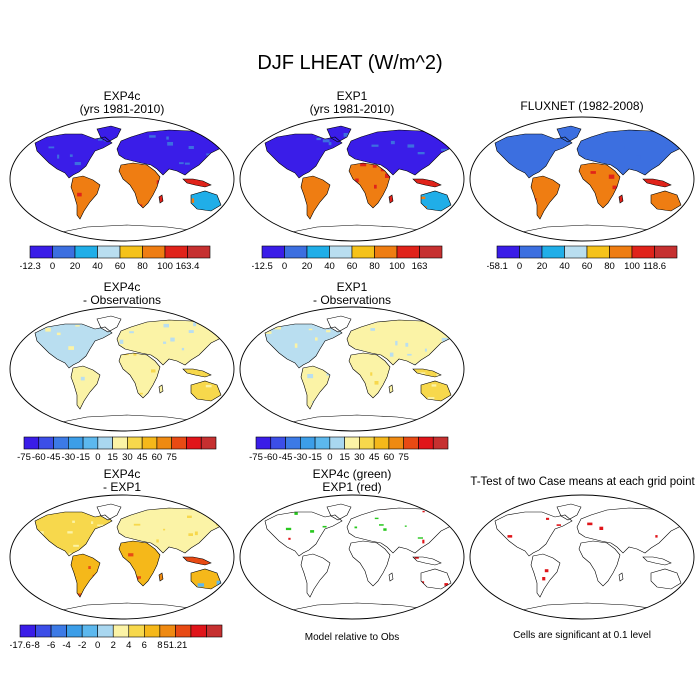 Image resolution: width=700 pixels, height=700 pixels. Describe the element at coordinates (315, 457) in the screenshot. I see `colorbar-tick-label: -15` at that location.